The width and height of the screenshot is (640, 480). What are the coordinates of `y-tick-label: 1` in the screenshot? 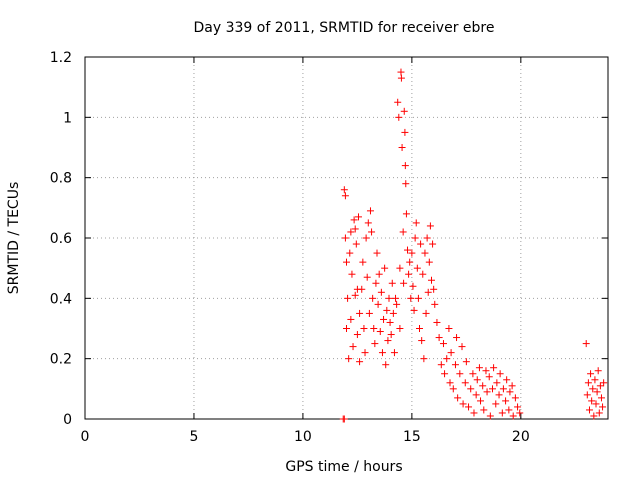 It's located at (67, 118).